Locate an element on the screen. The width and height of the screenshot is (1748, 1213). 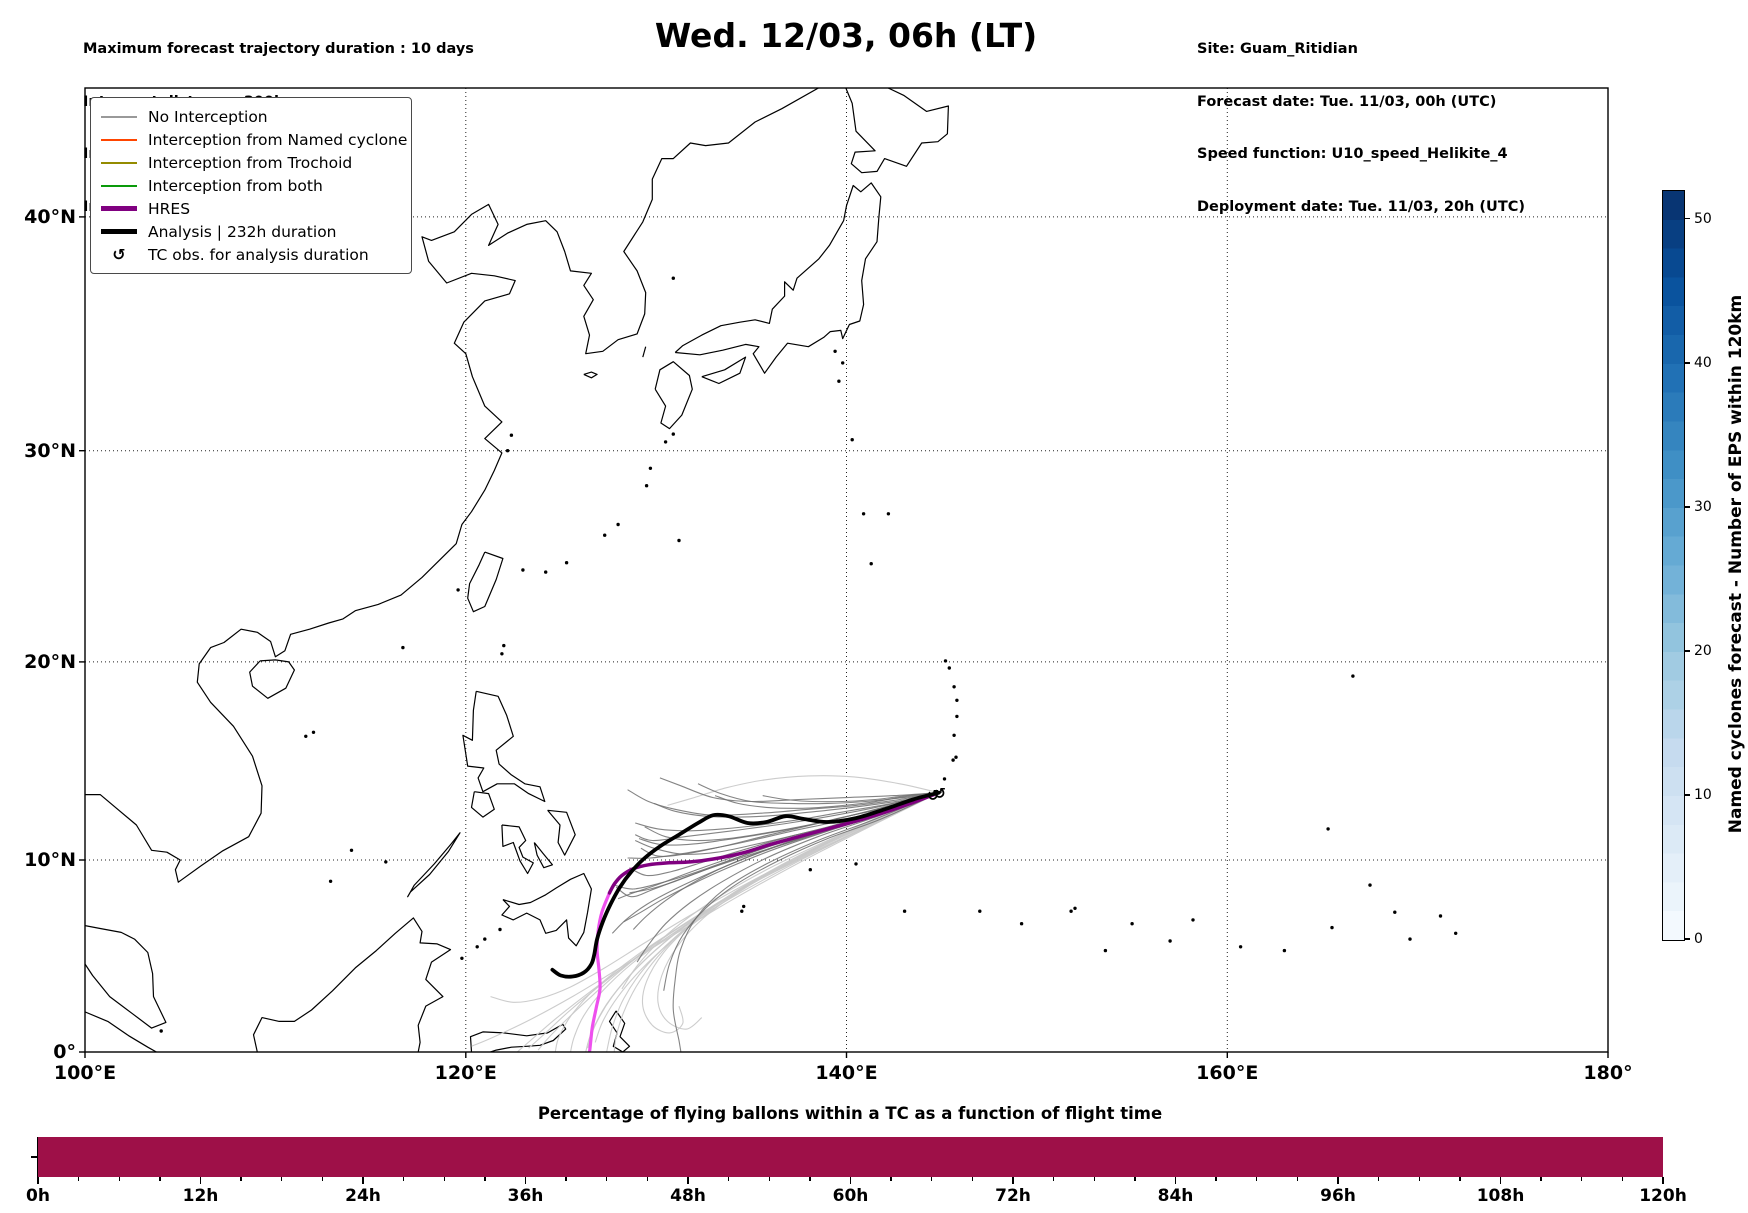
colorbar-tick-label: 40 is located at coordinates (1703, 362).